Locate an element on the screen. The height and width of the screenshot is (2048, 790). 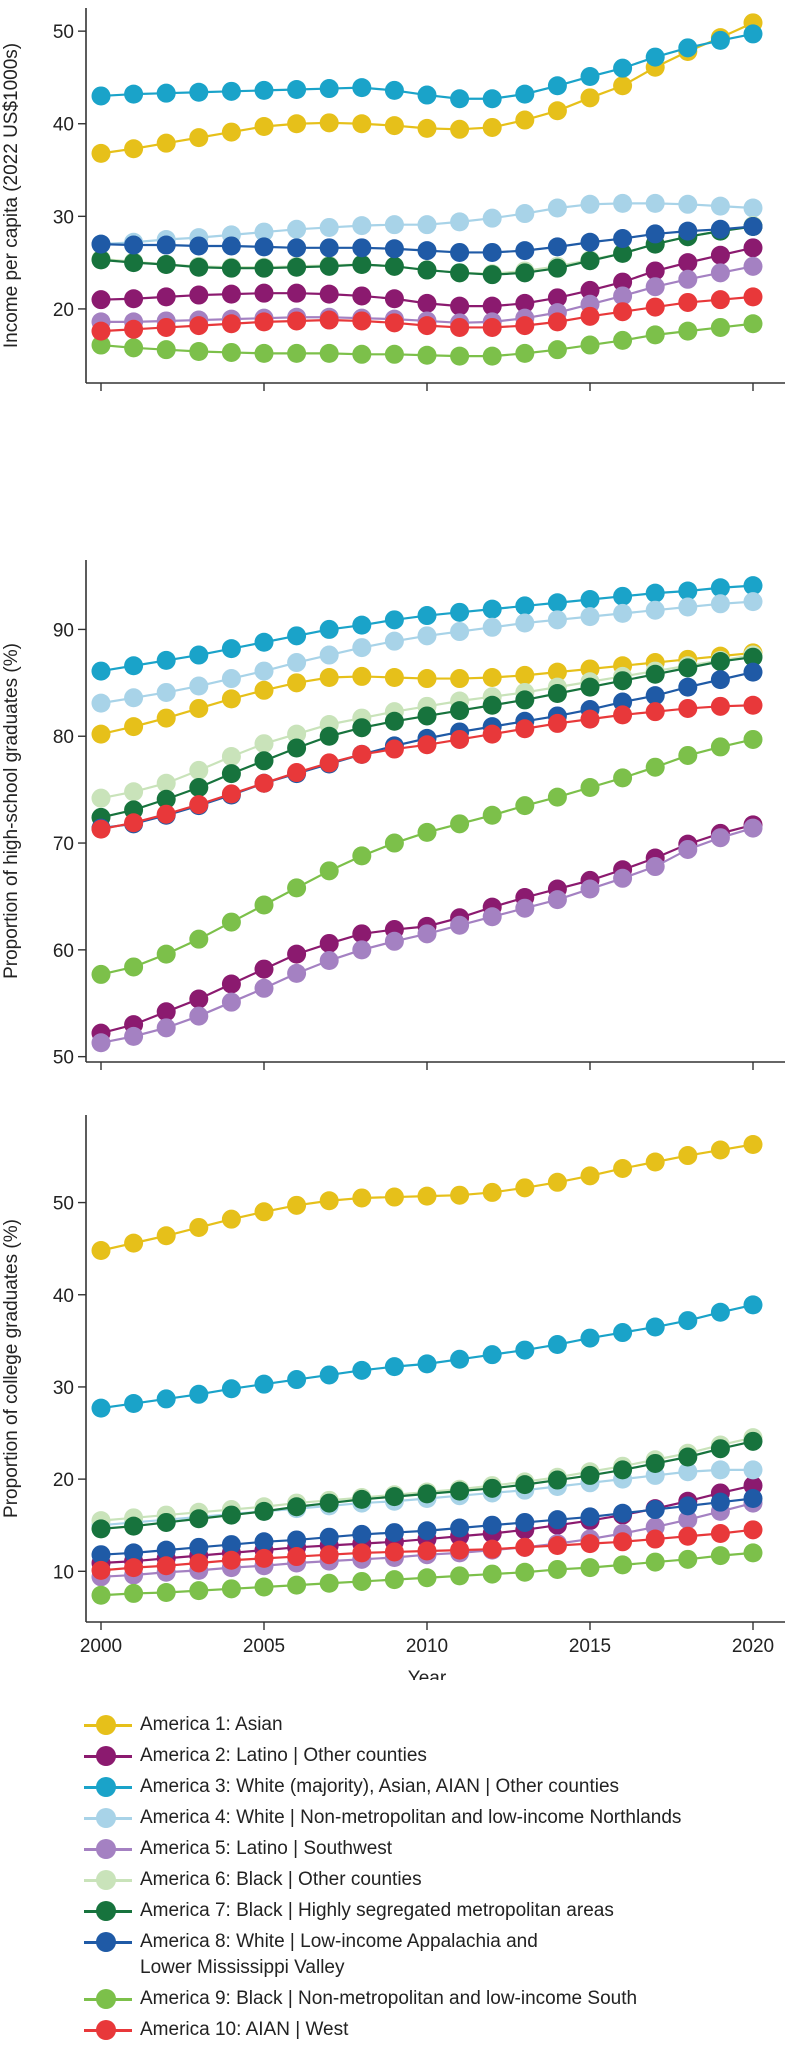
x-axis-label: Year is located at coordinates (427, 1674).